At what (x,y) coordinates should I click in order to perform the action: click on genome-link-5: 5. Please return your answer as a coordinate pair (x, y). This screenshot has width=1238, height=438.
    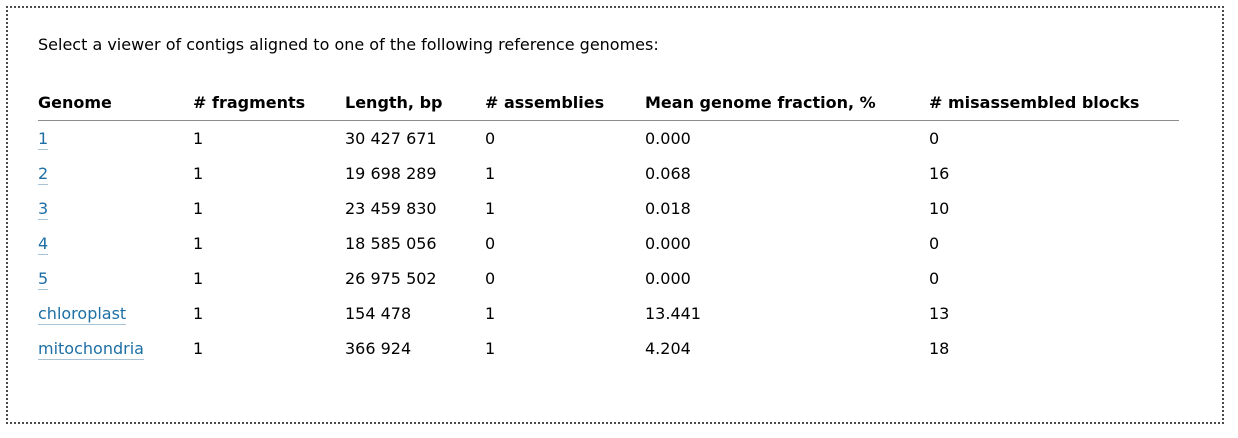
    Looking at the image, I should click on (43, 279).